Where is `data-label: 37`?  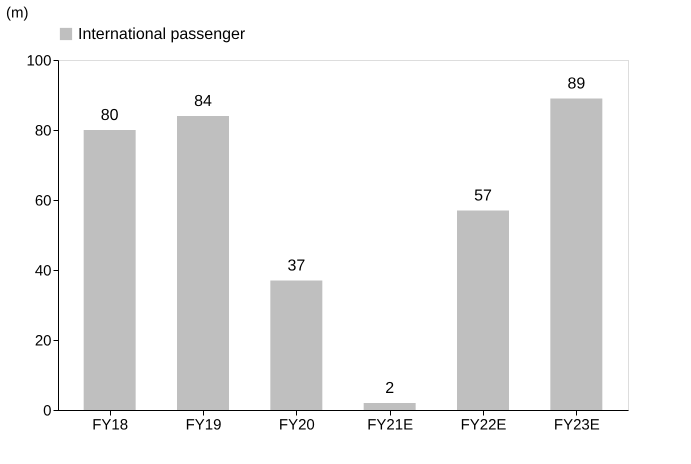 data-label: 37 is located at coordinates (296, 266).